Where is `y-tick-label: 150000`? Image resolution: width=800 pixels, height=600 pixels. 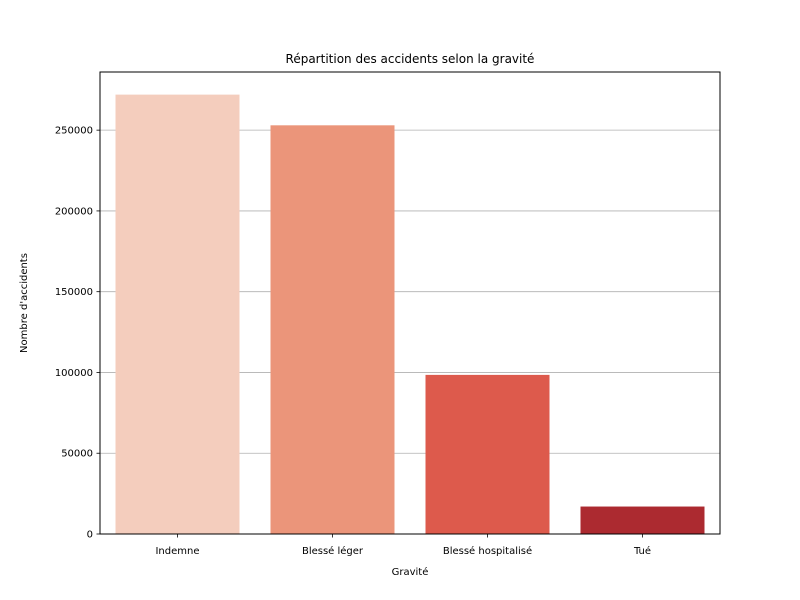 y-tick-label: 150000 is located at coordinates (74, 292).